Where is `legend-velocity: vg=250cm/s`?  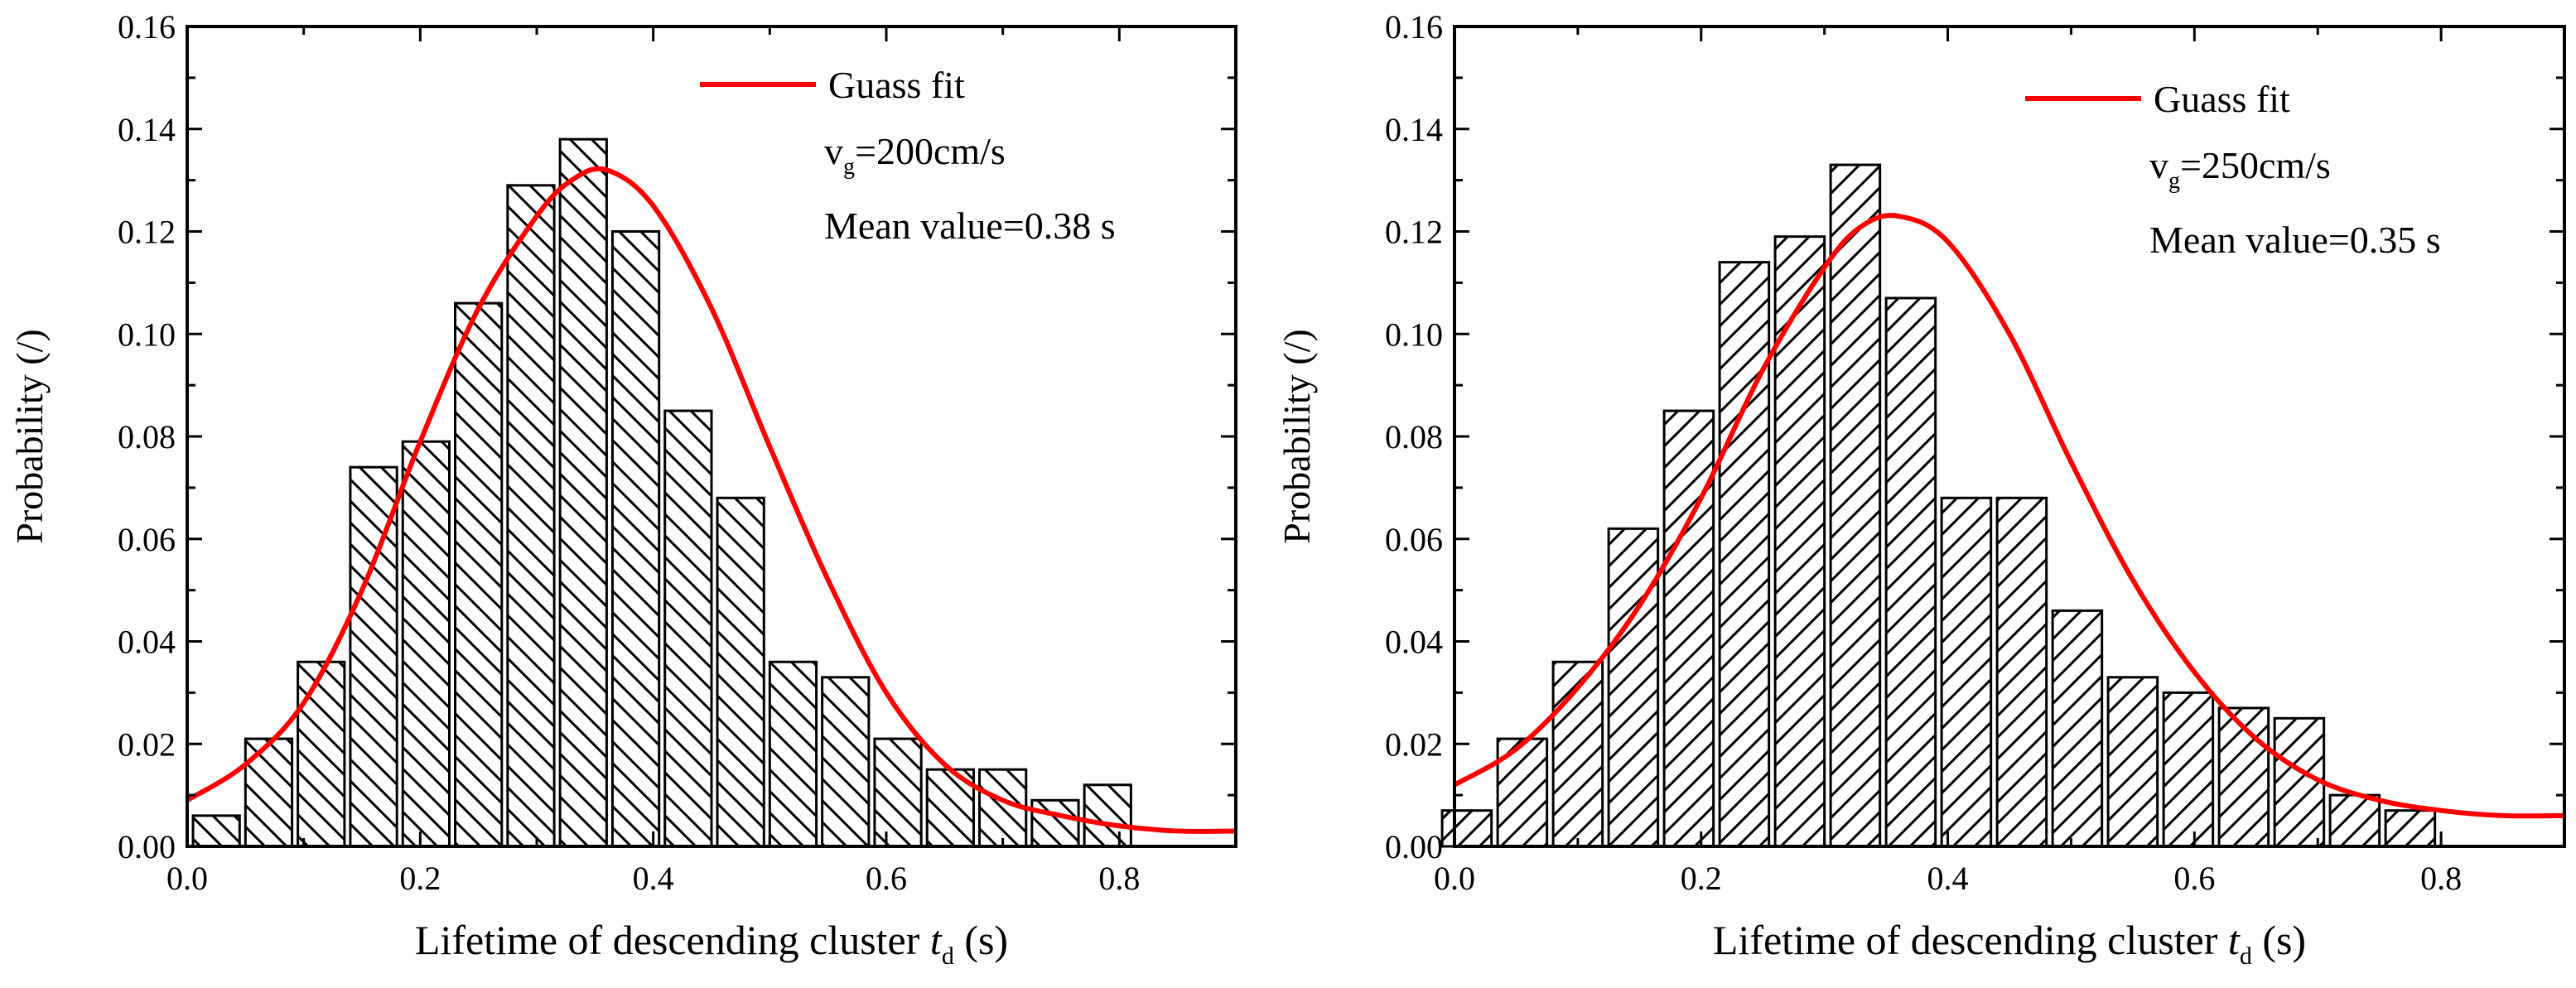 legend-velocity: vg=250cm/s is located at coordinates (2240, 169).